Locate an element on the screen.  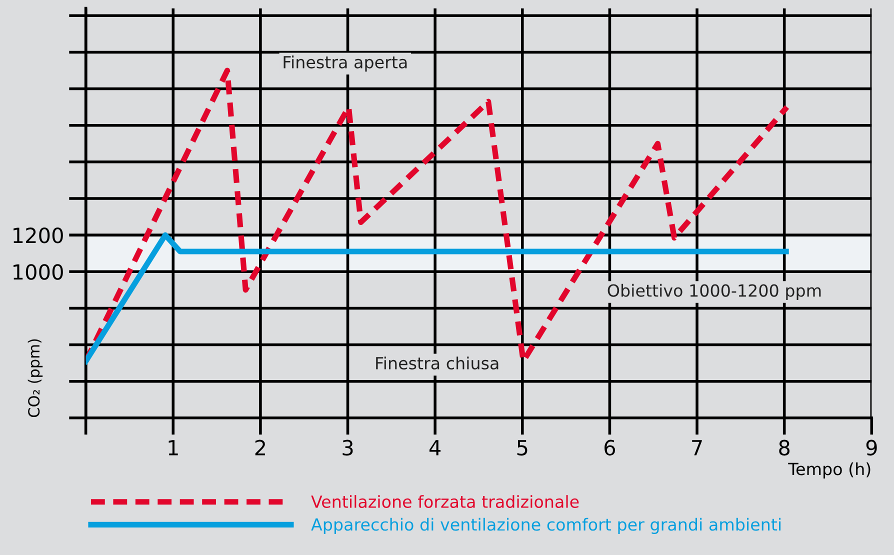
annotation: Finestra chiusa is located at coordinates (437, 363).